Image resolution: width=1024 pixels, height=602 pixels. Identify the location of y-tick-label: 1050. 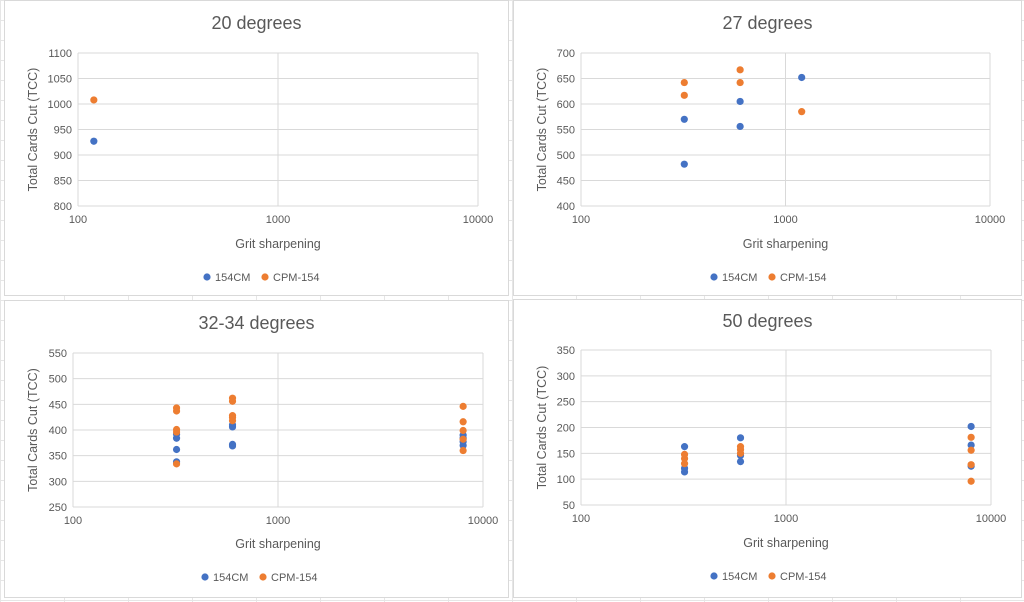
(60, 80).